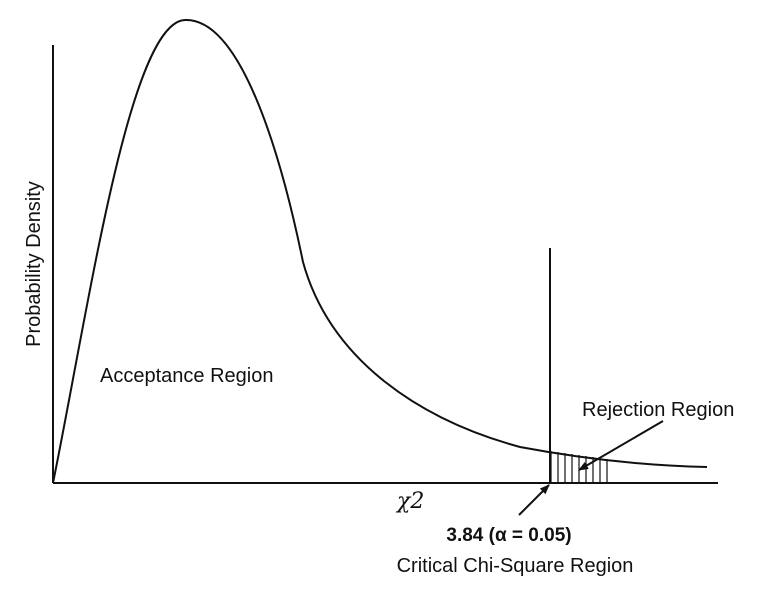  Describe the element at coordinates (534, 500) in the screenshot. I see `critical-arrow` at that location.